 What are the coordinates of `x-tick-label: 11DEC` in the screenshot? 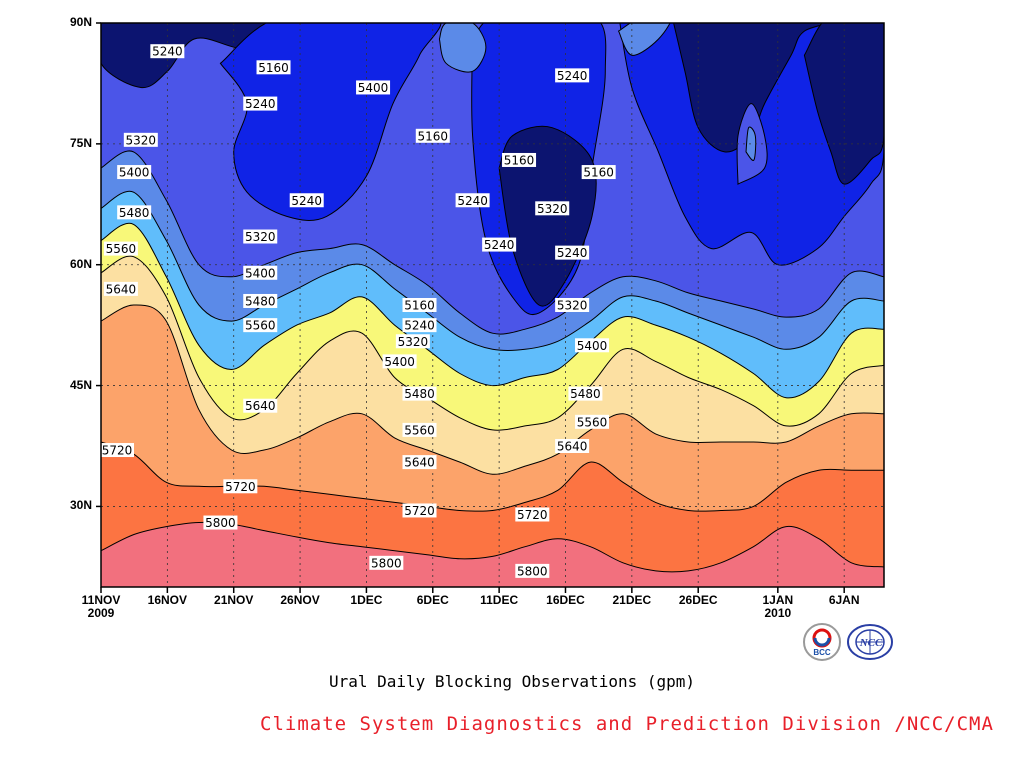 It's located at (499, 600).